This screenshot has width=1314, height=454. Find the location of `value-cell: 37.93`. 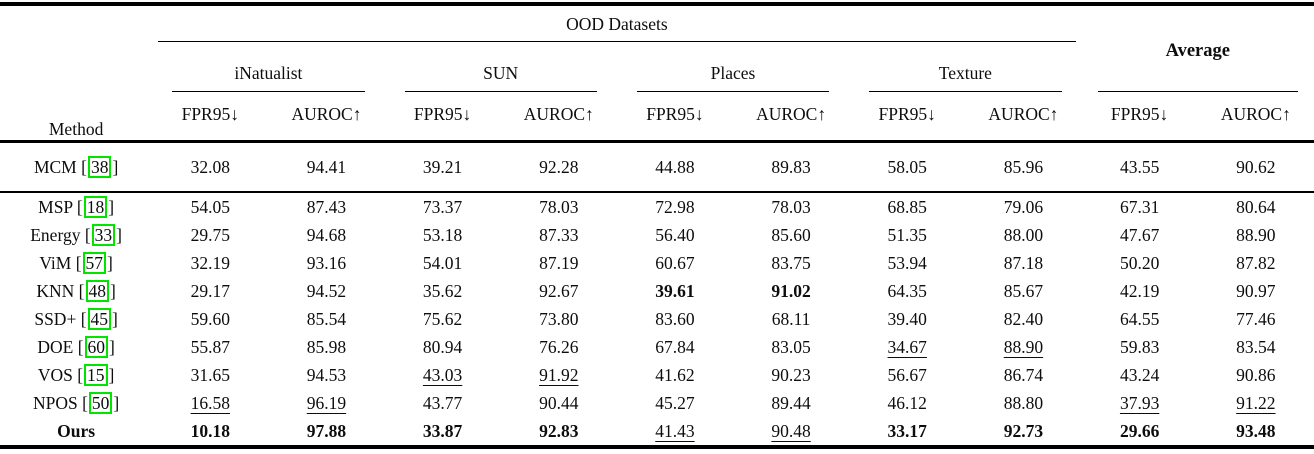

value-cell: 37.93 is located at coordinates (1140, 403).